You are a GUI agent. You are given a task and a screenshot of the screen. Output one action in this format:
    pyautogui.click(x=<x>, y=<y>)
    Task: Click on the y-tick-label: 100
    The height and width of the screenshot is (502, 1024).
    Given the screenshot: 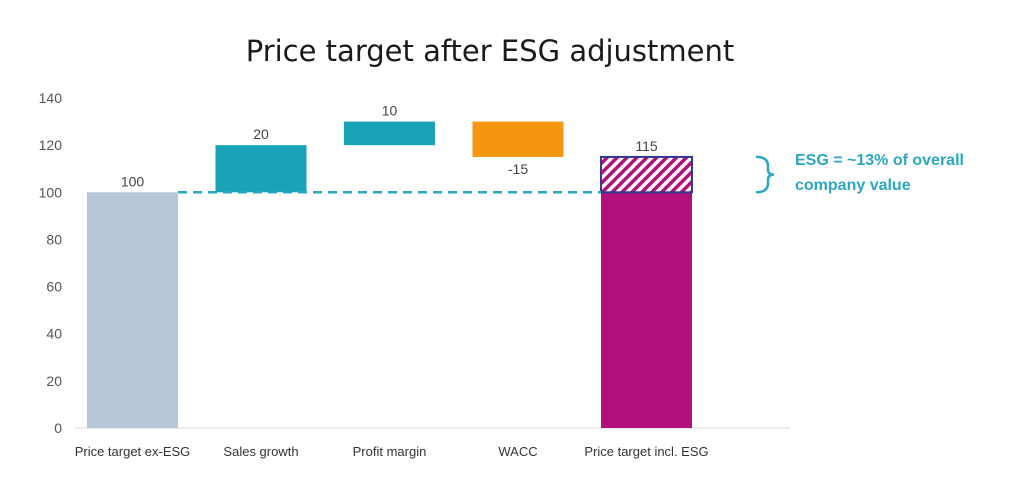 What is the action you would take?
    pyautogui.click(x=51, y=192)
    